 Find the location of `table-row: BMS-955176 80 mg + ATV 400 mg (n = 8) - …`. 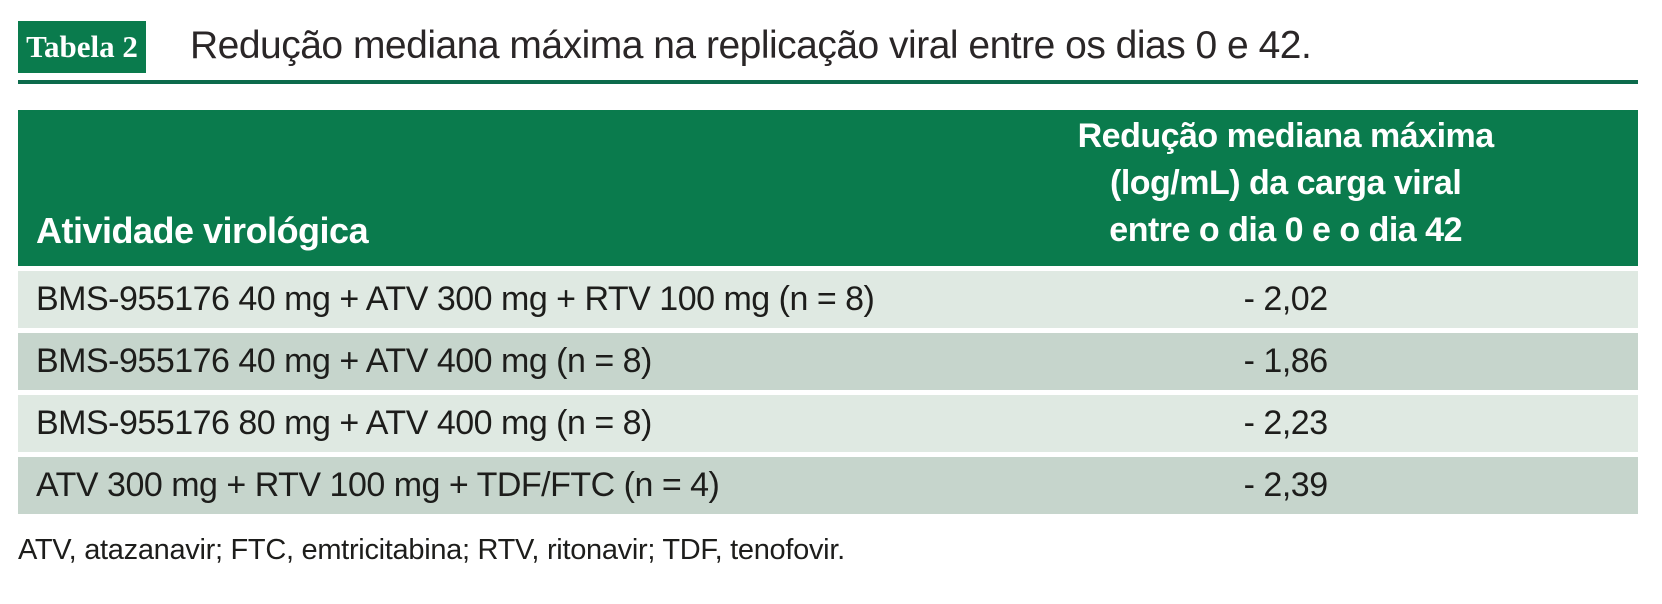

table-row: BMS-955176 80 mg + ATV 400 mg (n = 8) - … is located at coordinates (828, 423).